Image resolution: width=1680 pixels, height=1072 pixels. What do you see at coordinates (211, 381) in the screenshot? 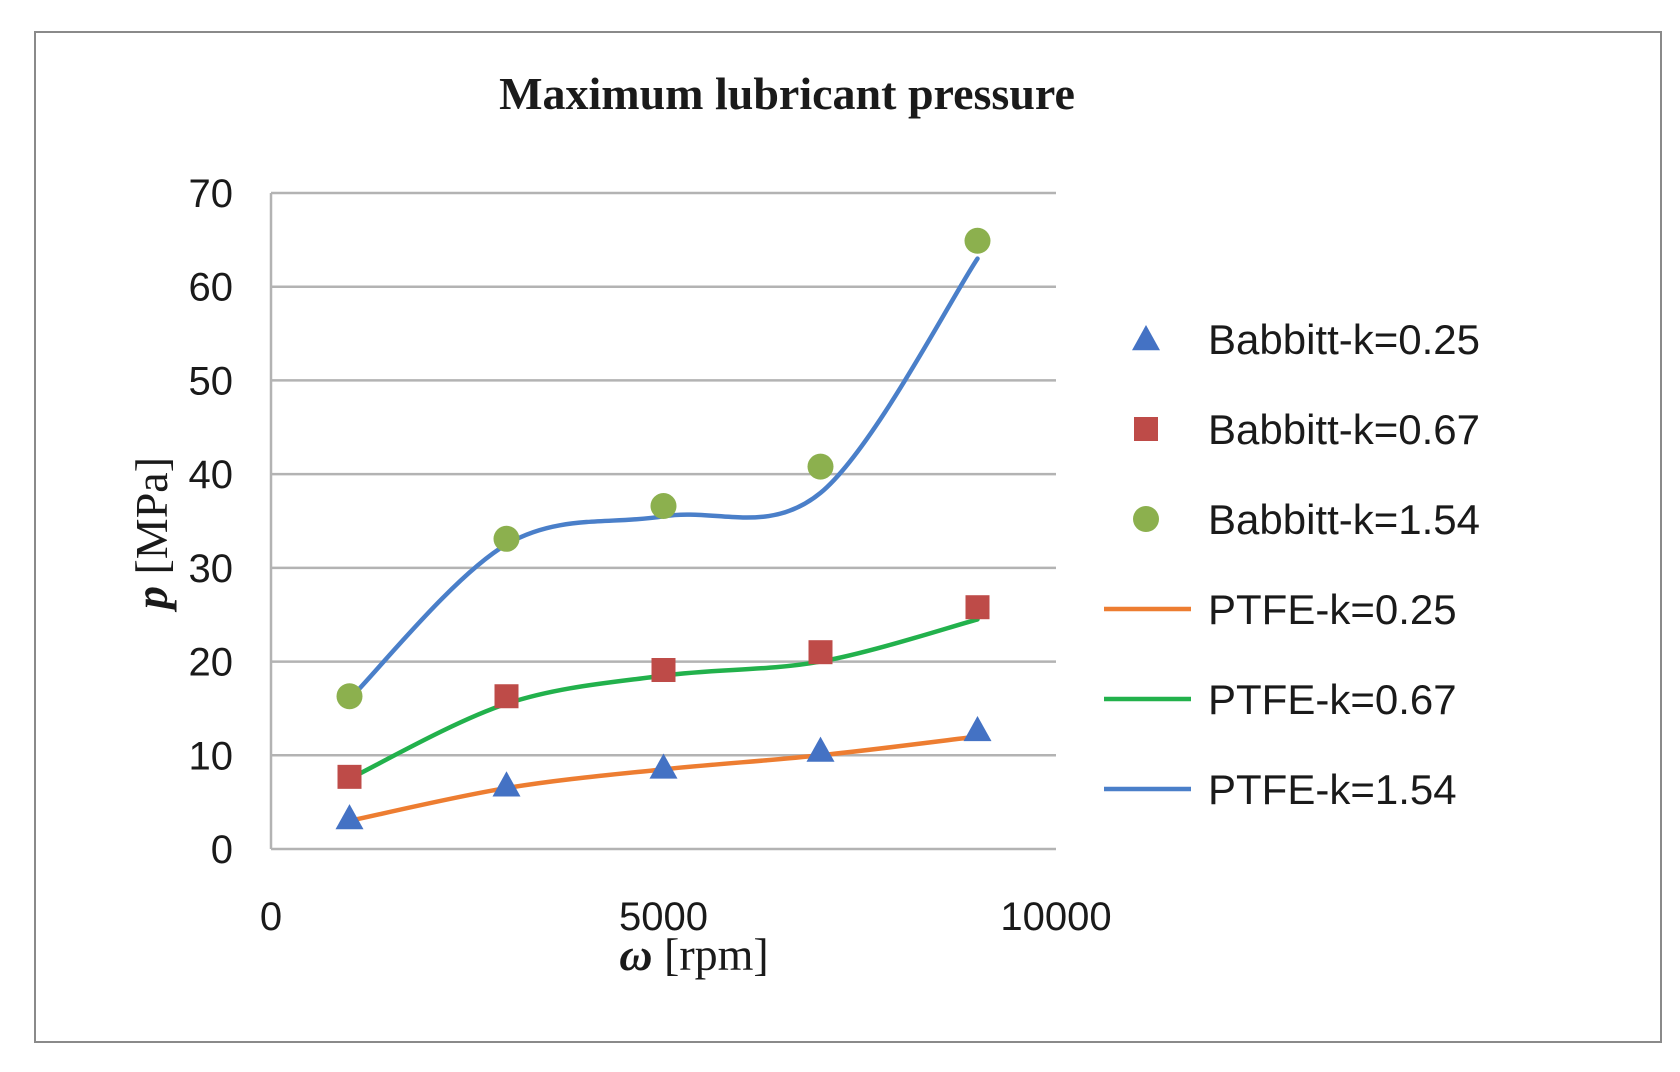
I see `y-tick-label-50: 50` at bounding box center [211, 381].